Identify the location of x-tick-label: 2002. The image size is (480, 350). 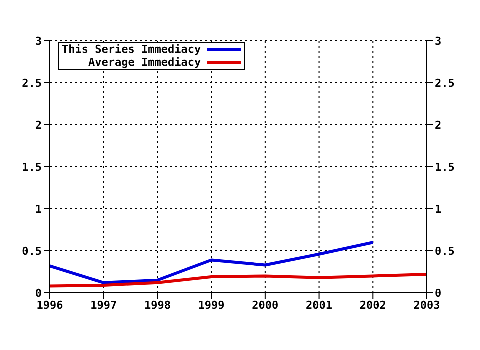
(373, 305).